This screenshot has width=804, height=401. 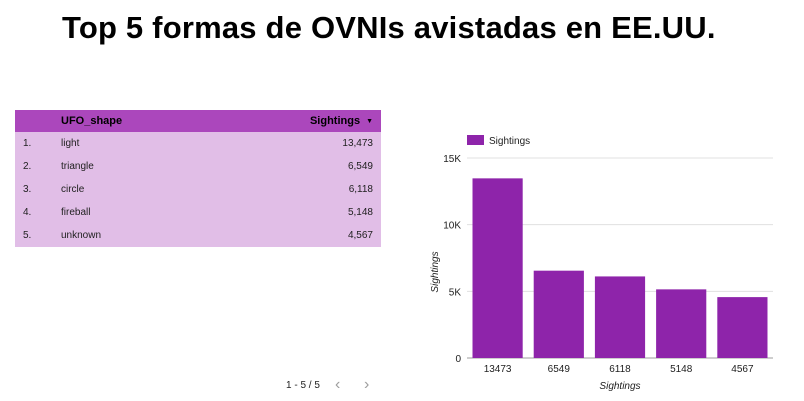 What do you see at coordinates (367, 384) in the screenshot?
I see `chevron-right-icon: ›` at bounding box center [367, 384].